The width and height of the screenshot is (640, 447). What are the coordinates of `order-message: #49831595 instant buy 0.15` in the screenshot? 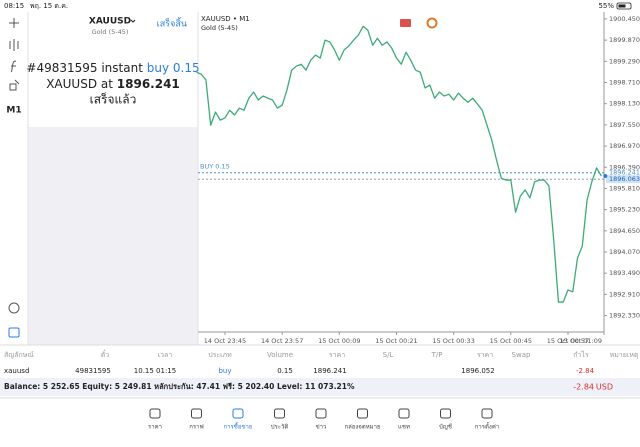 It's located at (112, 68).